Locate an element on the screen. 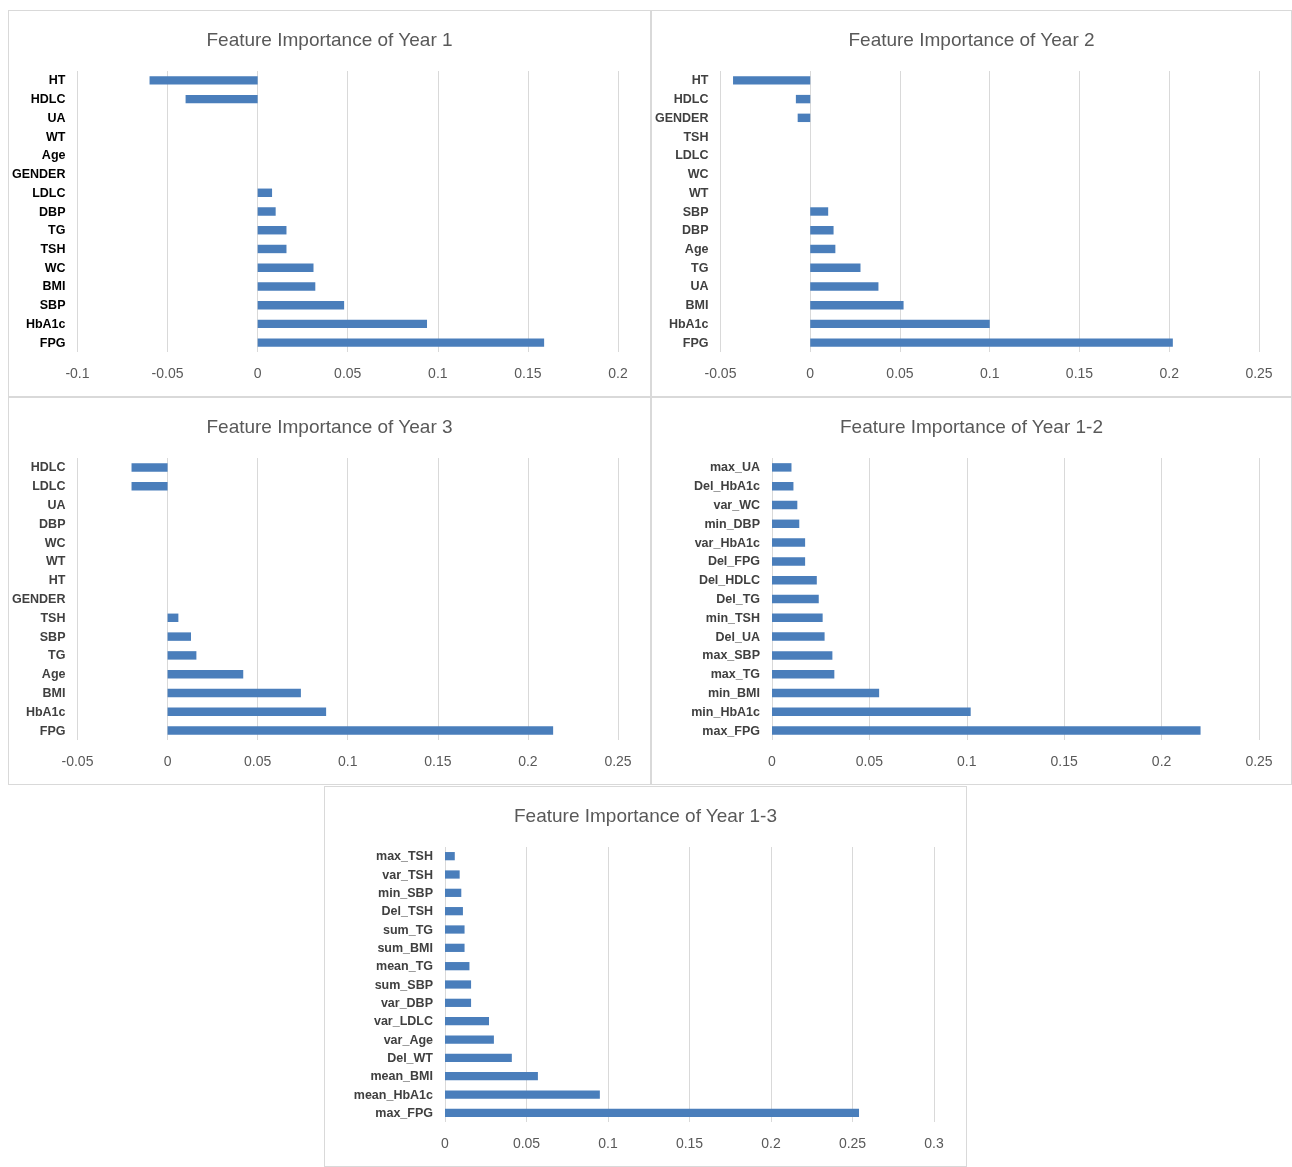  y-tick-label: HbA1c is located at coordinates (688, 323).